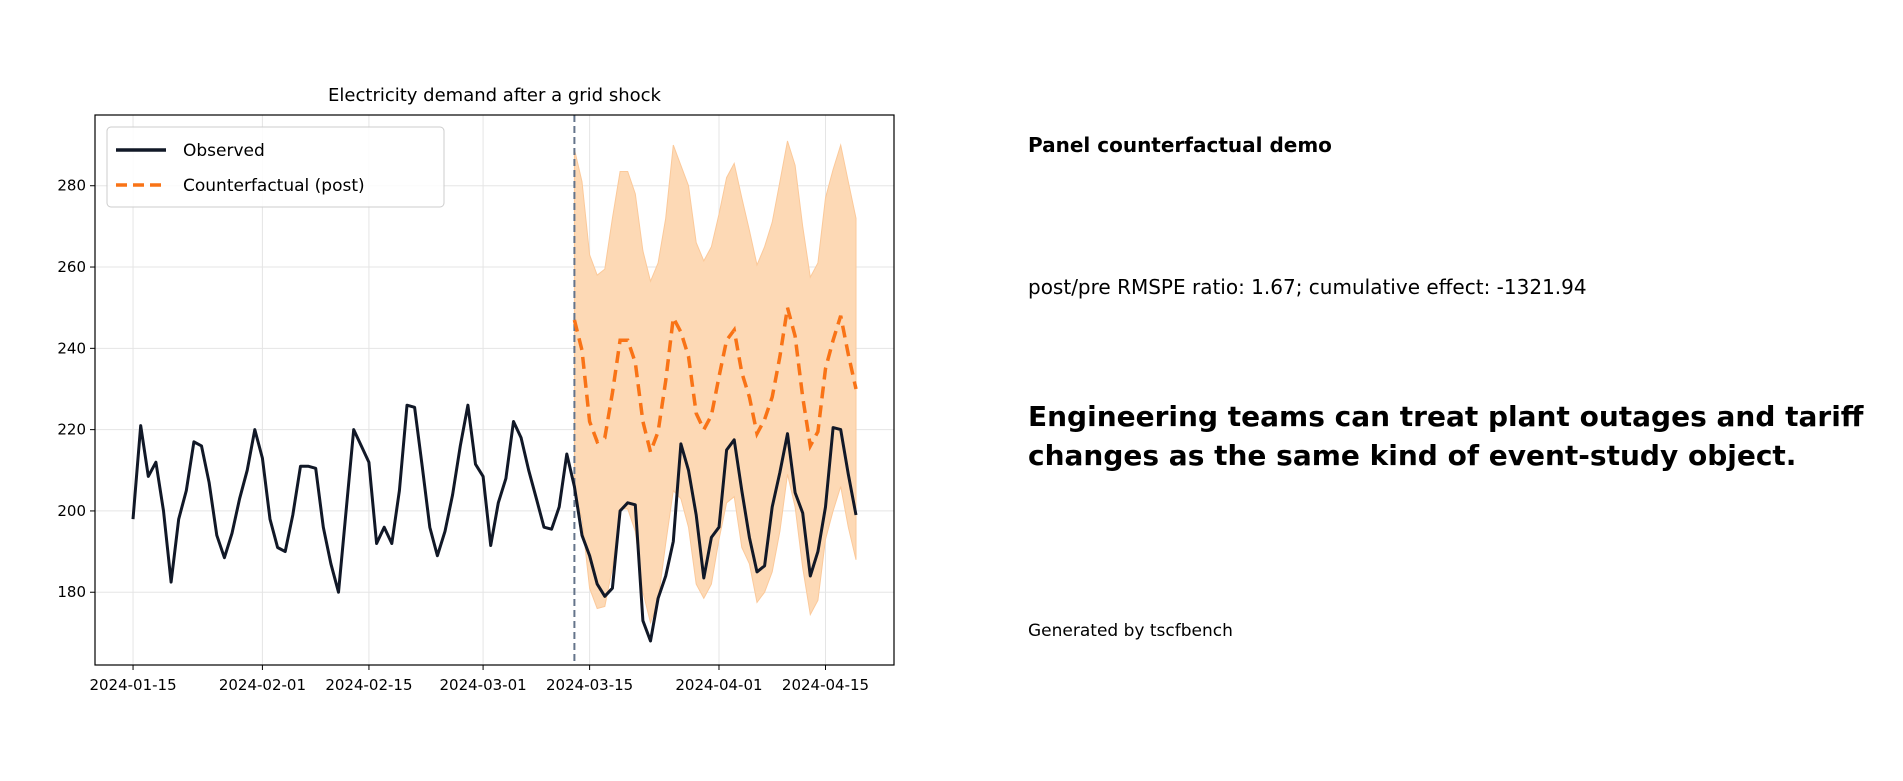 This screenshot has height=781, width=1903. Describe the element at coordinates (132, 685) in the screenshot. I see `x-tick-label: 2024-01-15` at that location.